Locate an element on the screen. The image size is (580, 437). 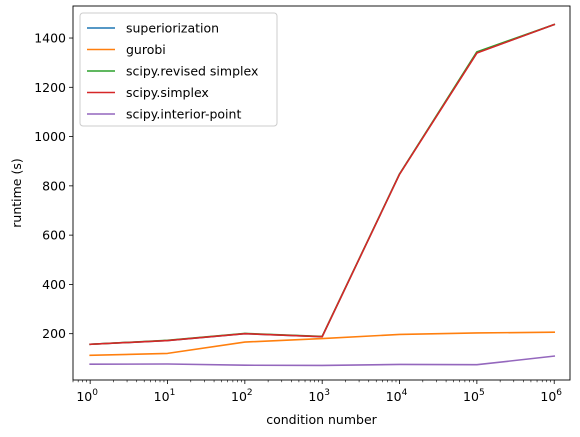
x-tick-label-5: 10⁵ is located at coordinates (474, 396).